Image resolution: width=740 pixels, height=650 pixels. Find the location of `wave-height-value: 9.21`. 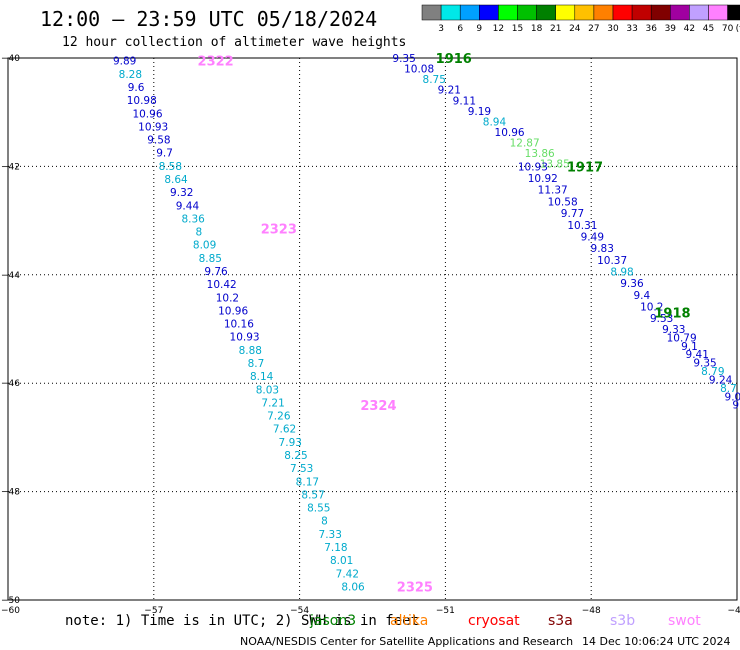

wave-height-value: 9.21 is located at coordinates (449, 91).